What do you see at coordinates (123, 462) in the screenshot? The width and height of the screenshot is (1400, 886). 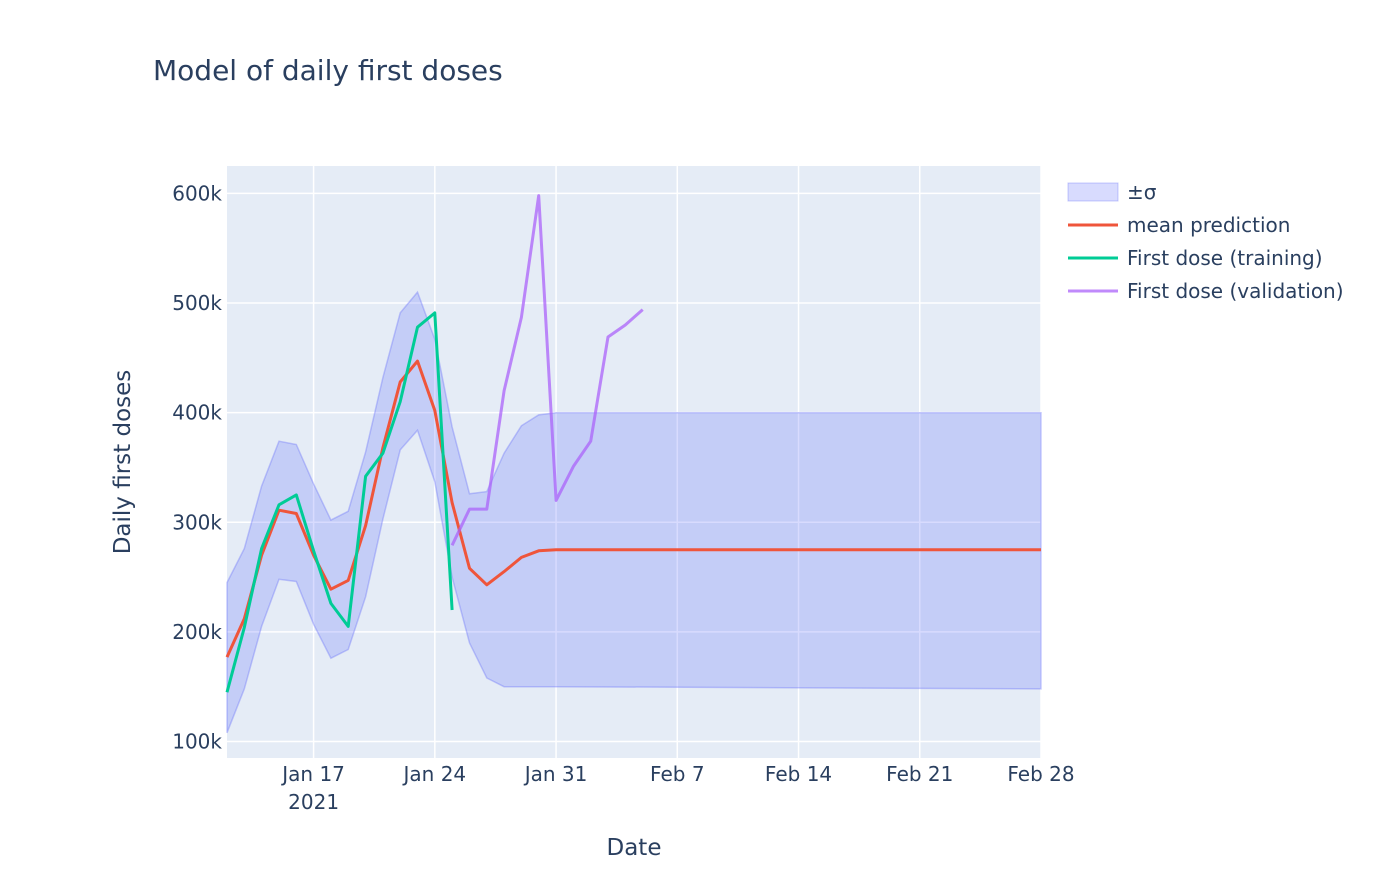 I see `y-axis-title: Daily first doses` at bounding box center [123, 462].